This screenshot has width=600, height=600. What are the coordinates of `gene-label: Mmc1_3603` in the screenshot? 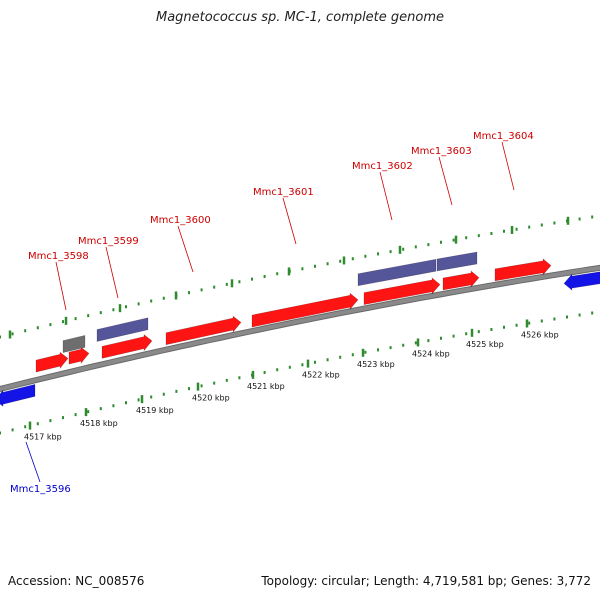 It's located at (441, 151).